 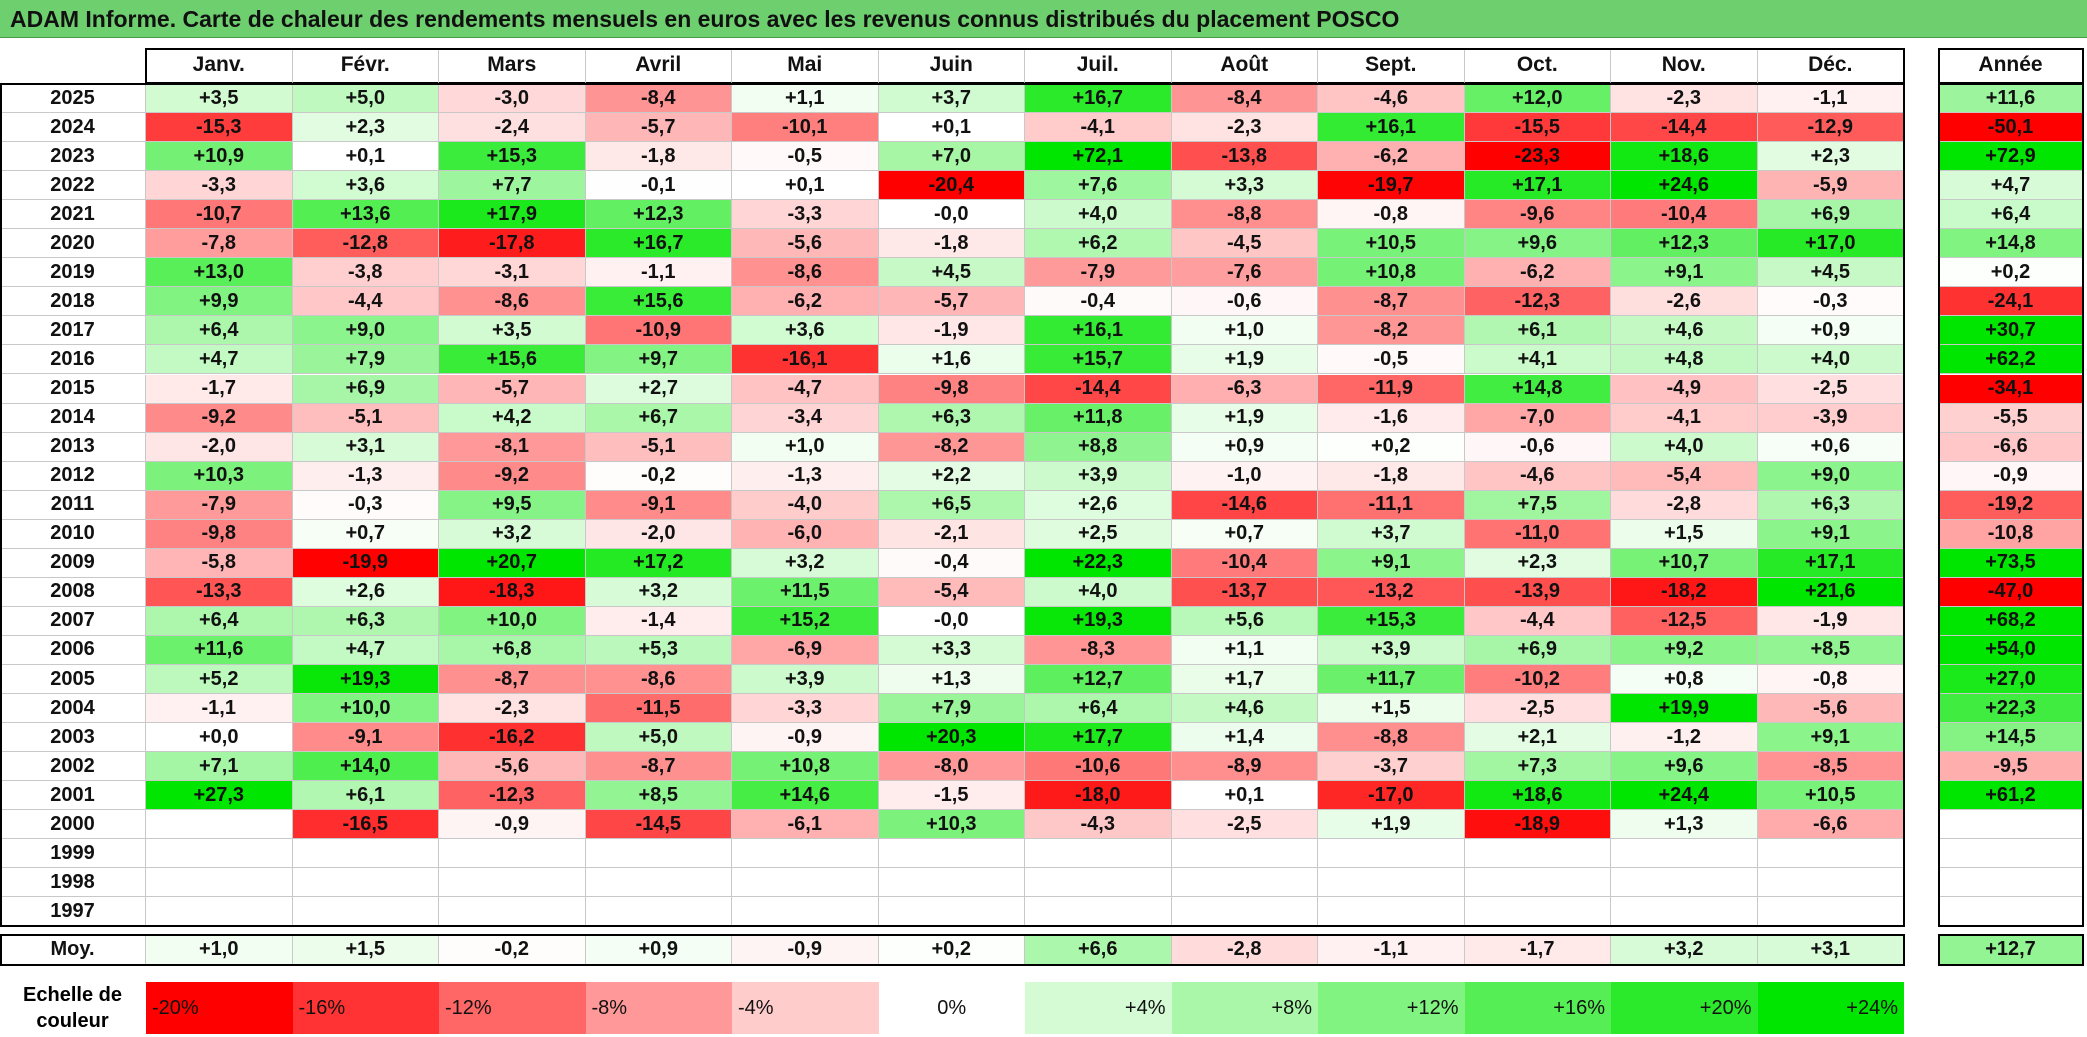 I want to click on year-label: 2000, so click(x=73, y=825).